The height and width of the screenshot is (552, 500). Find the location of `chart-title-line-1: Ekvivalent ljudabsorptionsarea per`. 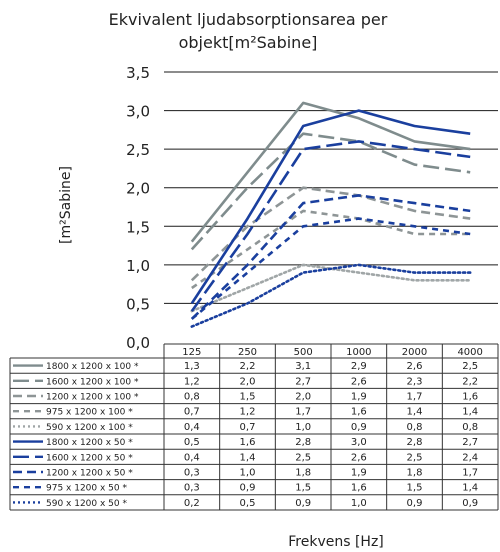

chart-title-line-1: Ekvivalent ljudabsorptionsarea per is located at coordinates (248, 19).